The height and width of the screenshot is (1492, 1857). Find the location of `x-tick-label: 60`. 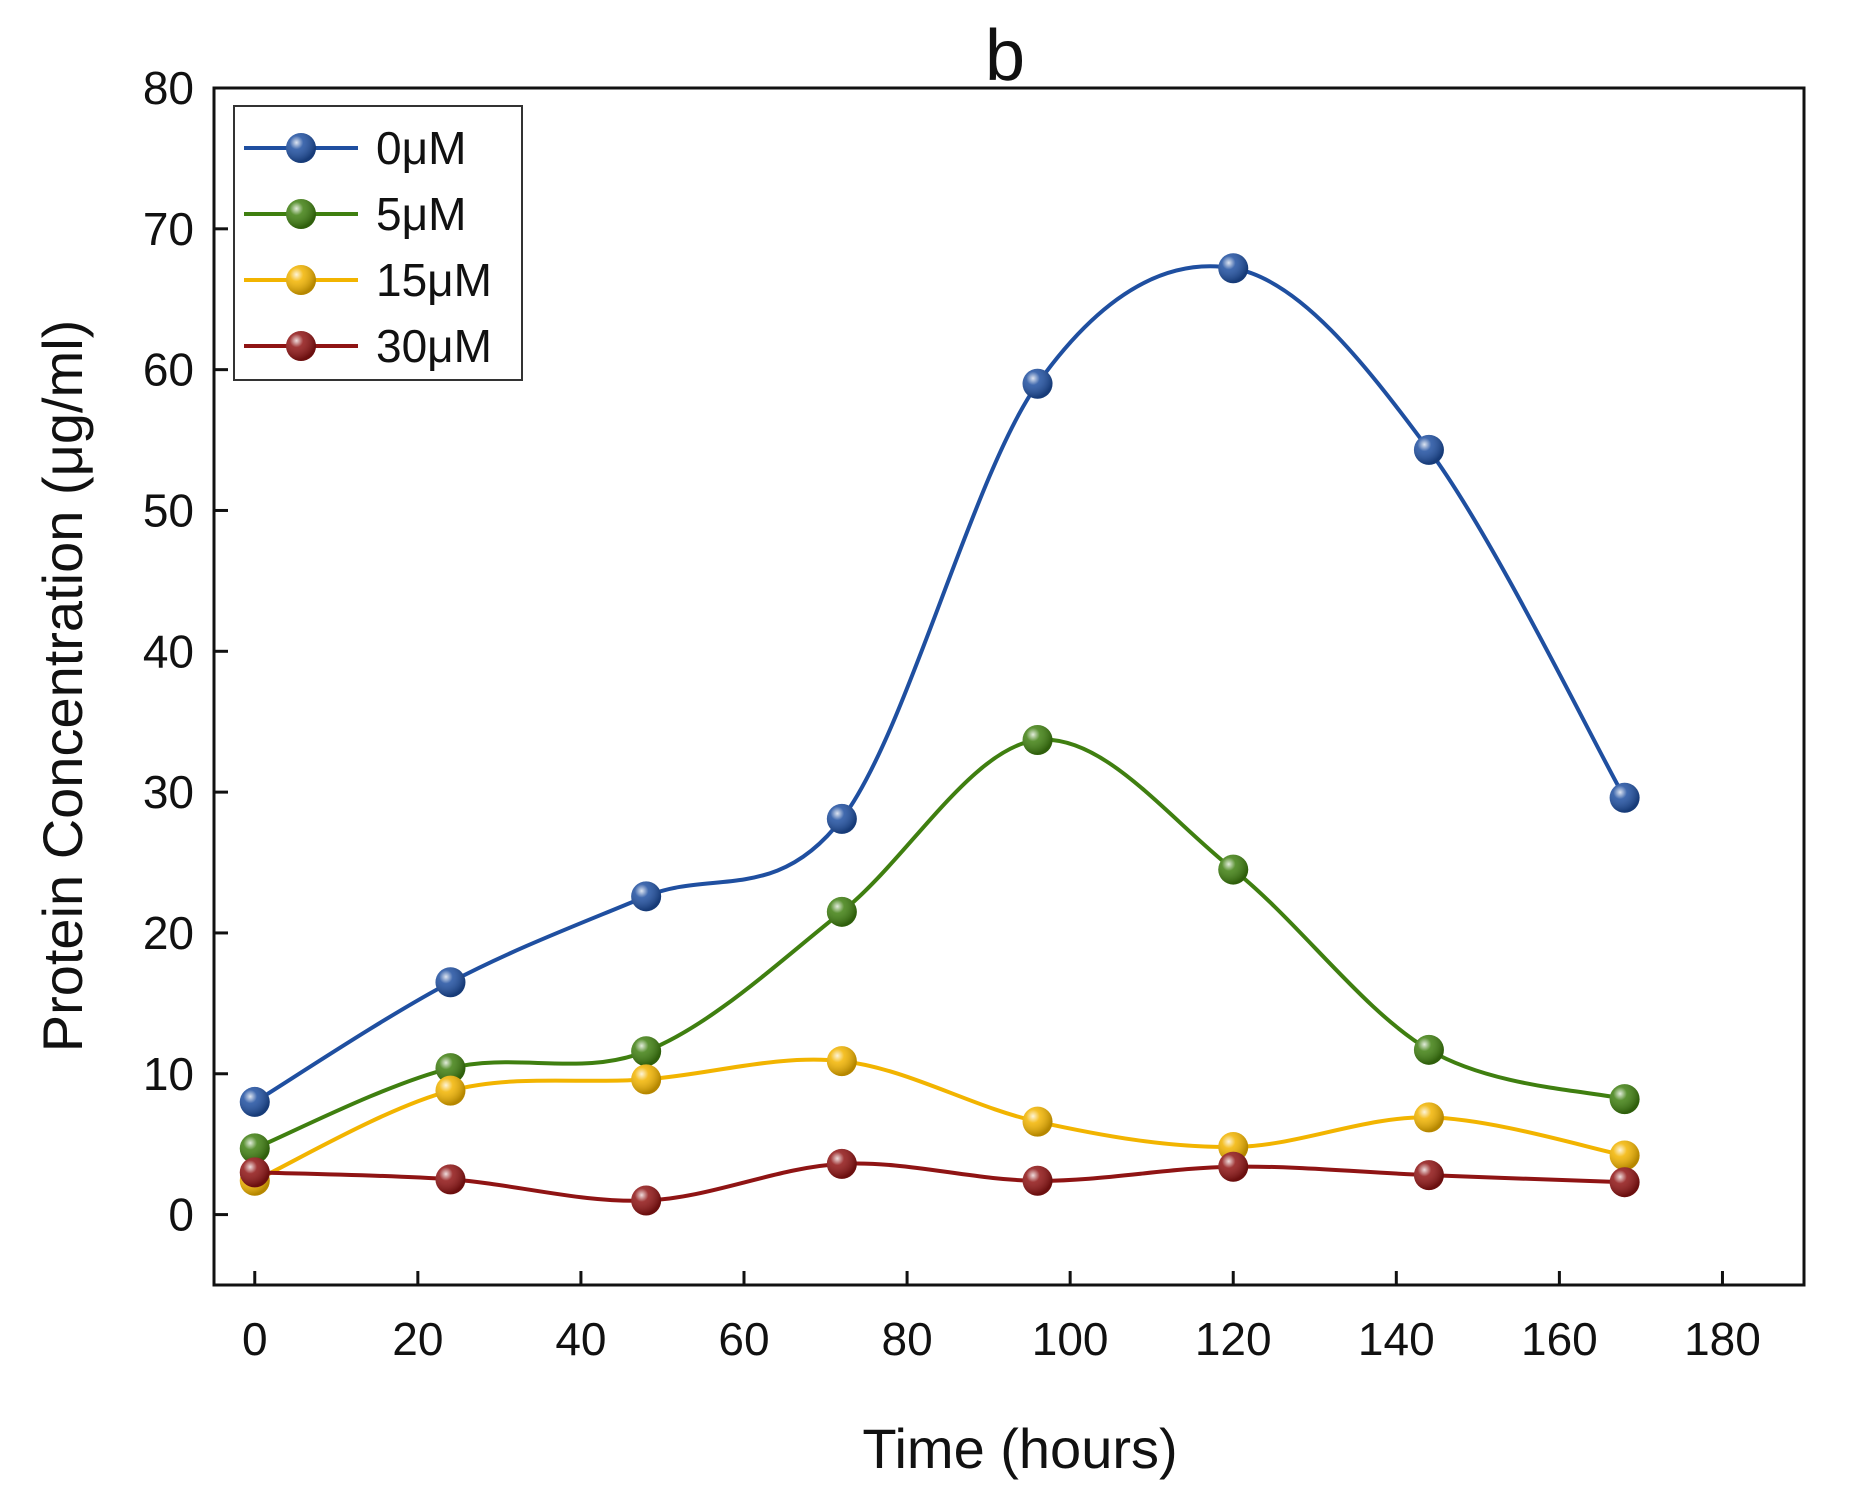

x-tick-label: 60 is located at coordinates (743, 1339).